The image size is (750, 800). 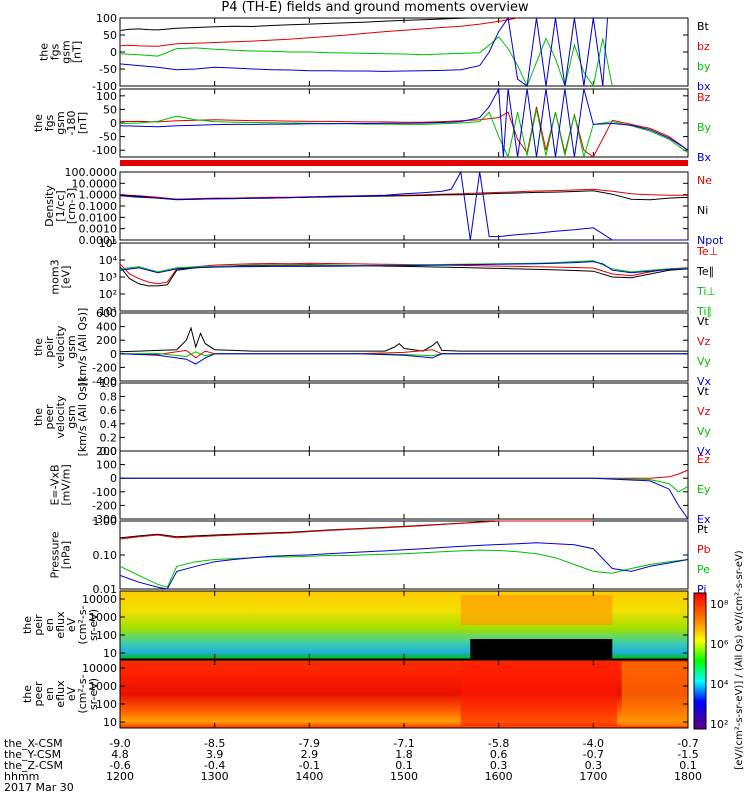 I want to click on panel-pressure: 1.00 0.10 0.01 Pressure[nPa] Pt Pb Pe Pi, so click(x=380, y=555).